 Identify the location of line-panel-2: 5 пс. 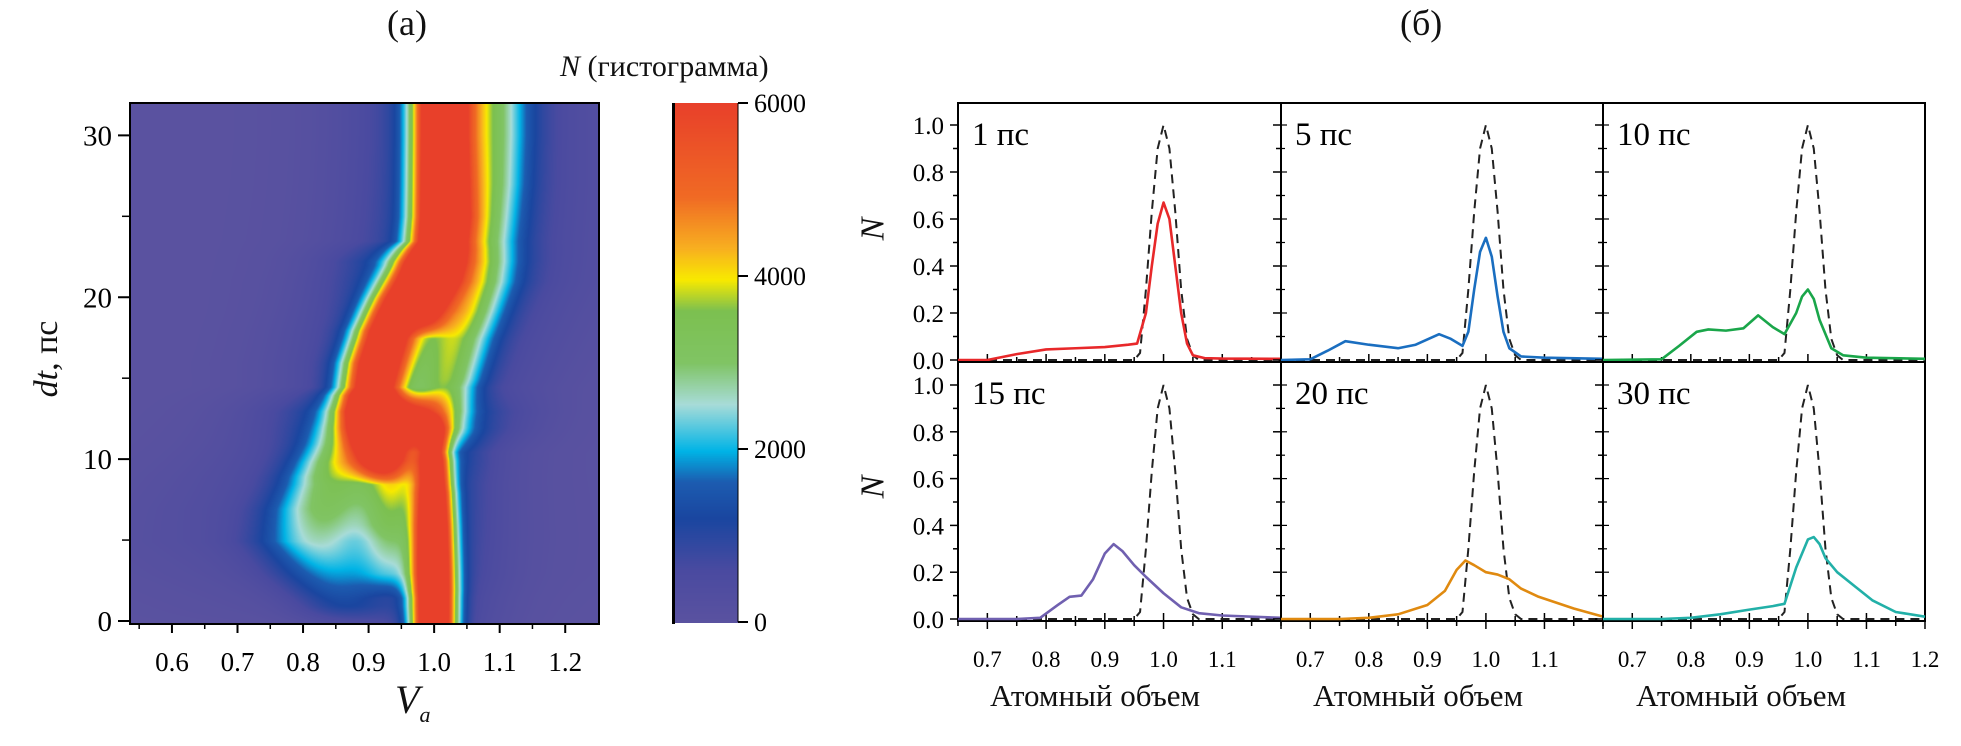
(1438, 232).